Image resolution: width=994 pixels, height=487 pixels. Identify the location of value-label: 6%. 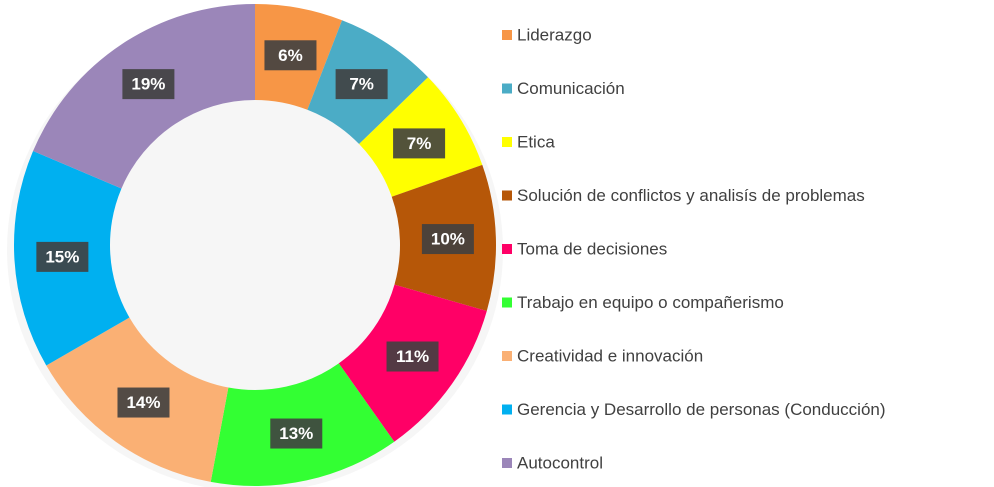
(290, 55).